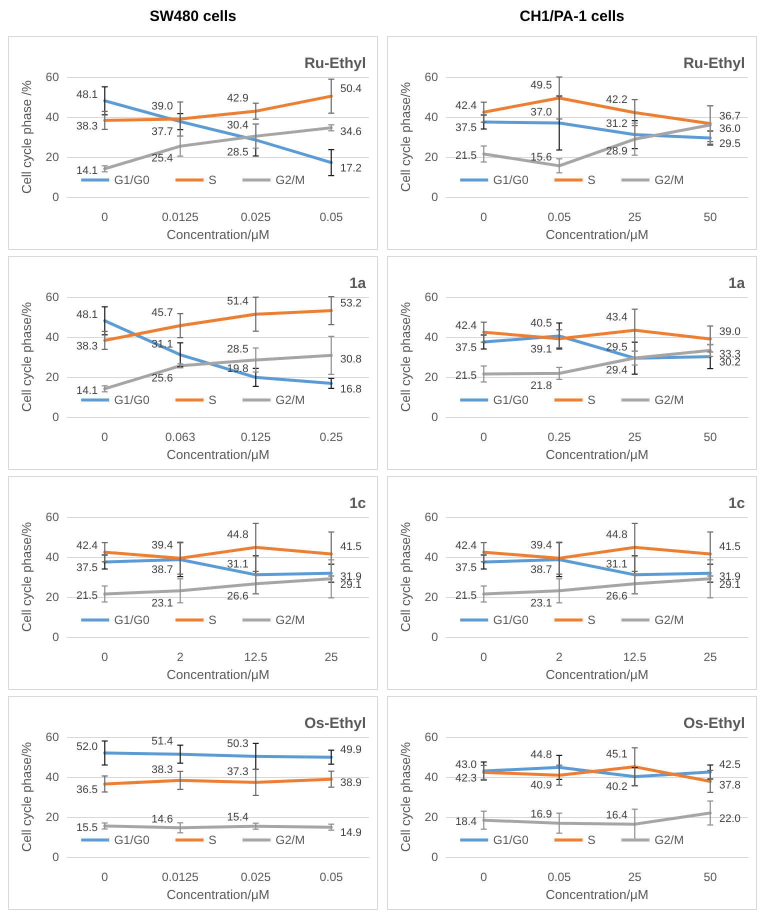 This screenshot has width=765, height=917. I want to click on data-label: 40.9, so click(541, 786).